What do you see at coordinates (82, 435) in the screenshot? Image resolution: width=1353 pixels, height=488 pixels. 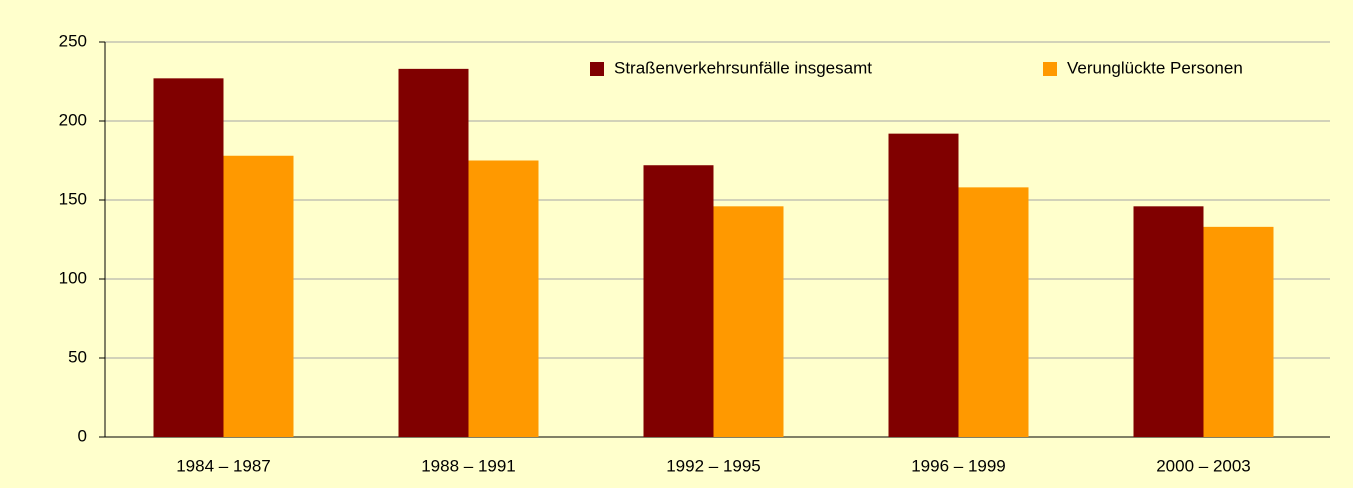 I see `y-tick-label: 0` at bounding box center [82, 435].